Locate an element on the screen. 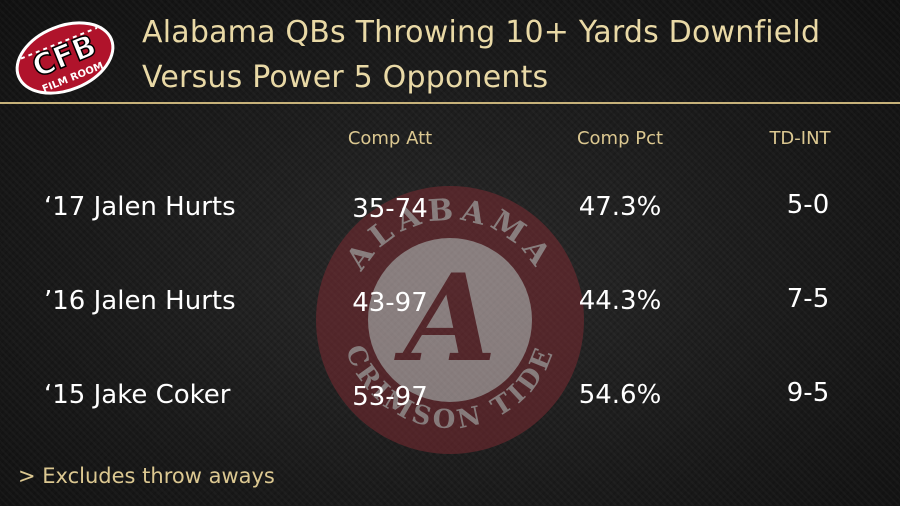 The image size is (900, 506). comp-pct-value: 44.3% is located at coordinates (620, 301).